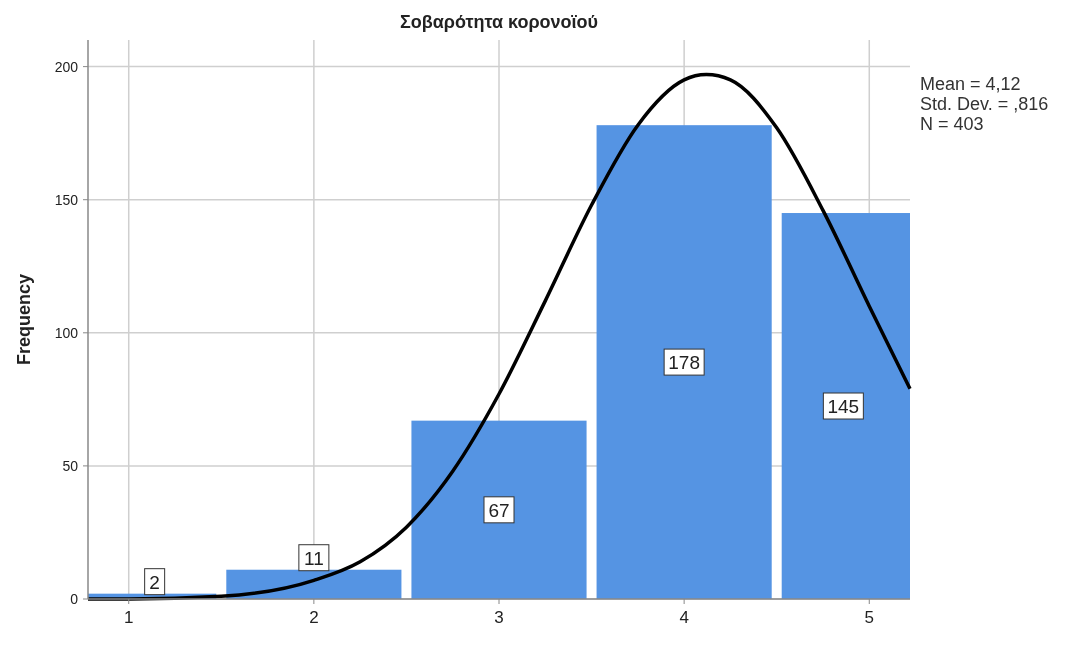 This screenshot has width=1088, height=647. I want to click on data-label: 11, so click(314, 558).